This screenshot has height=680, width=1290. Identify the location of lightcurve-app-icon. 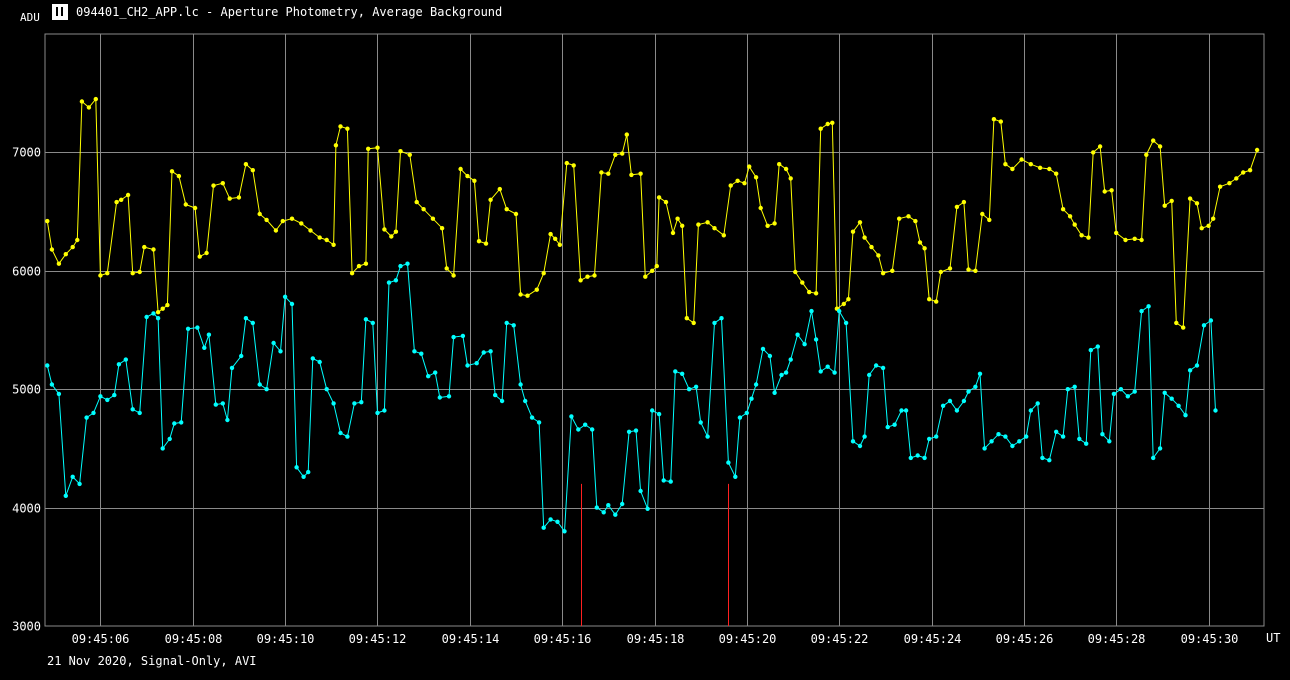
(60, 12).